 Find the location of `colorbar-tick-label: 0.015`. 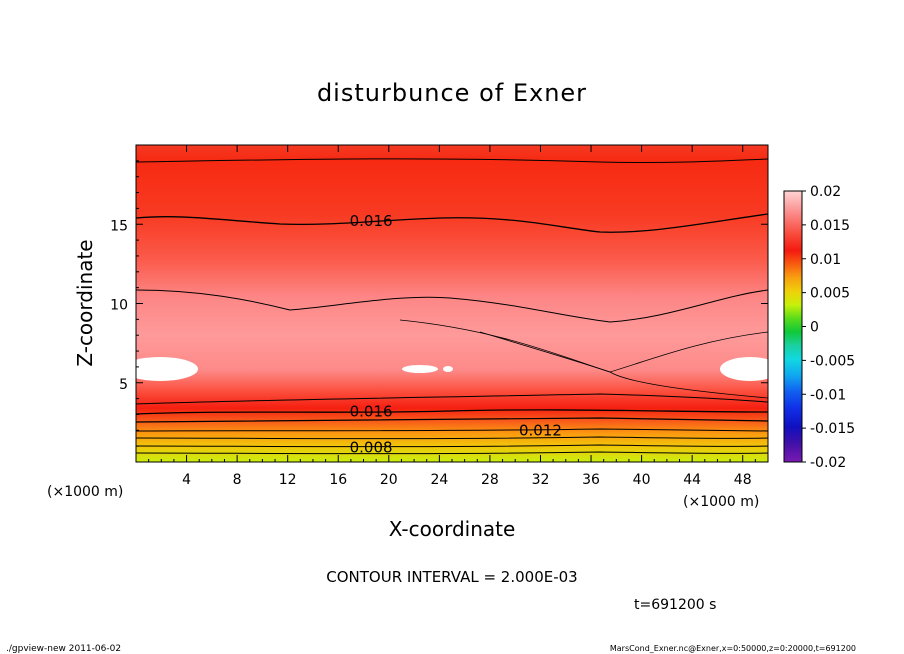

colorbar-tick-label: 0.015 is located at coordinates (830, 226).